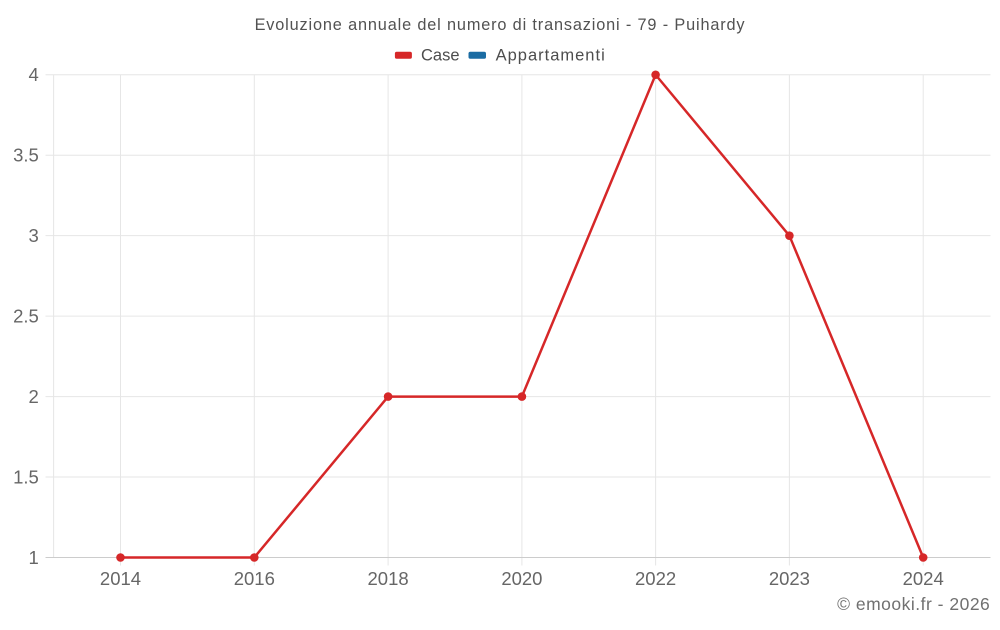  I want to click on svg-text: 2023, so click(789, 578).